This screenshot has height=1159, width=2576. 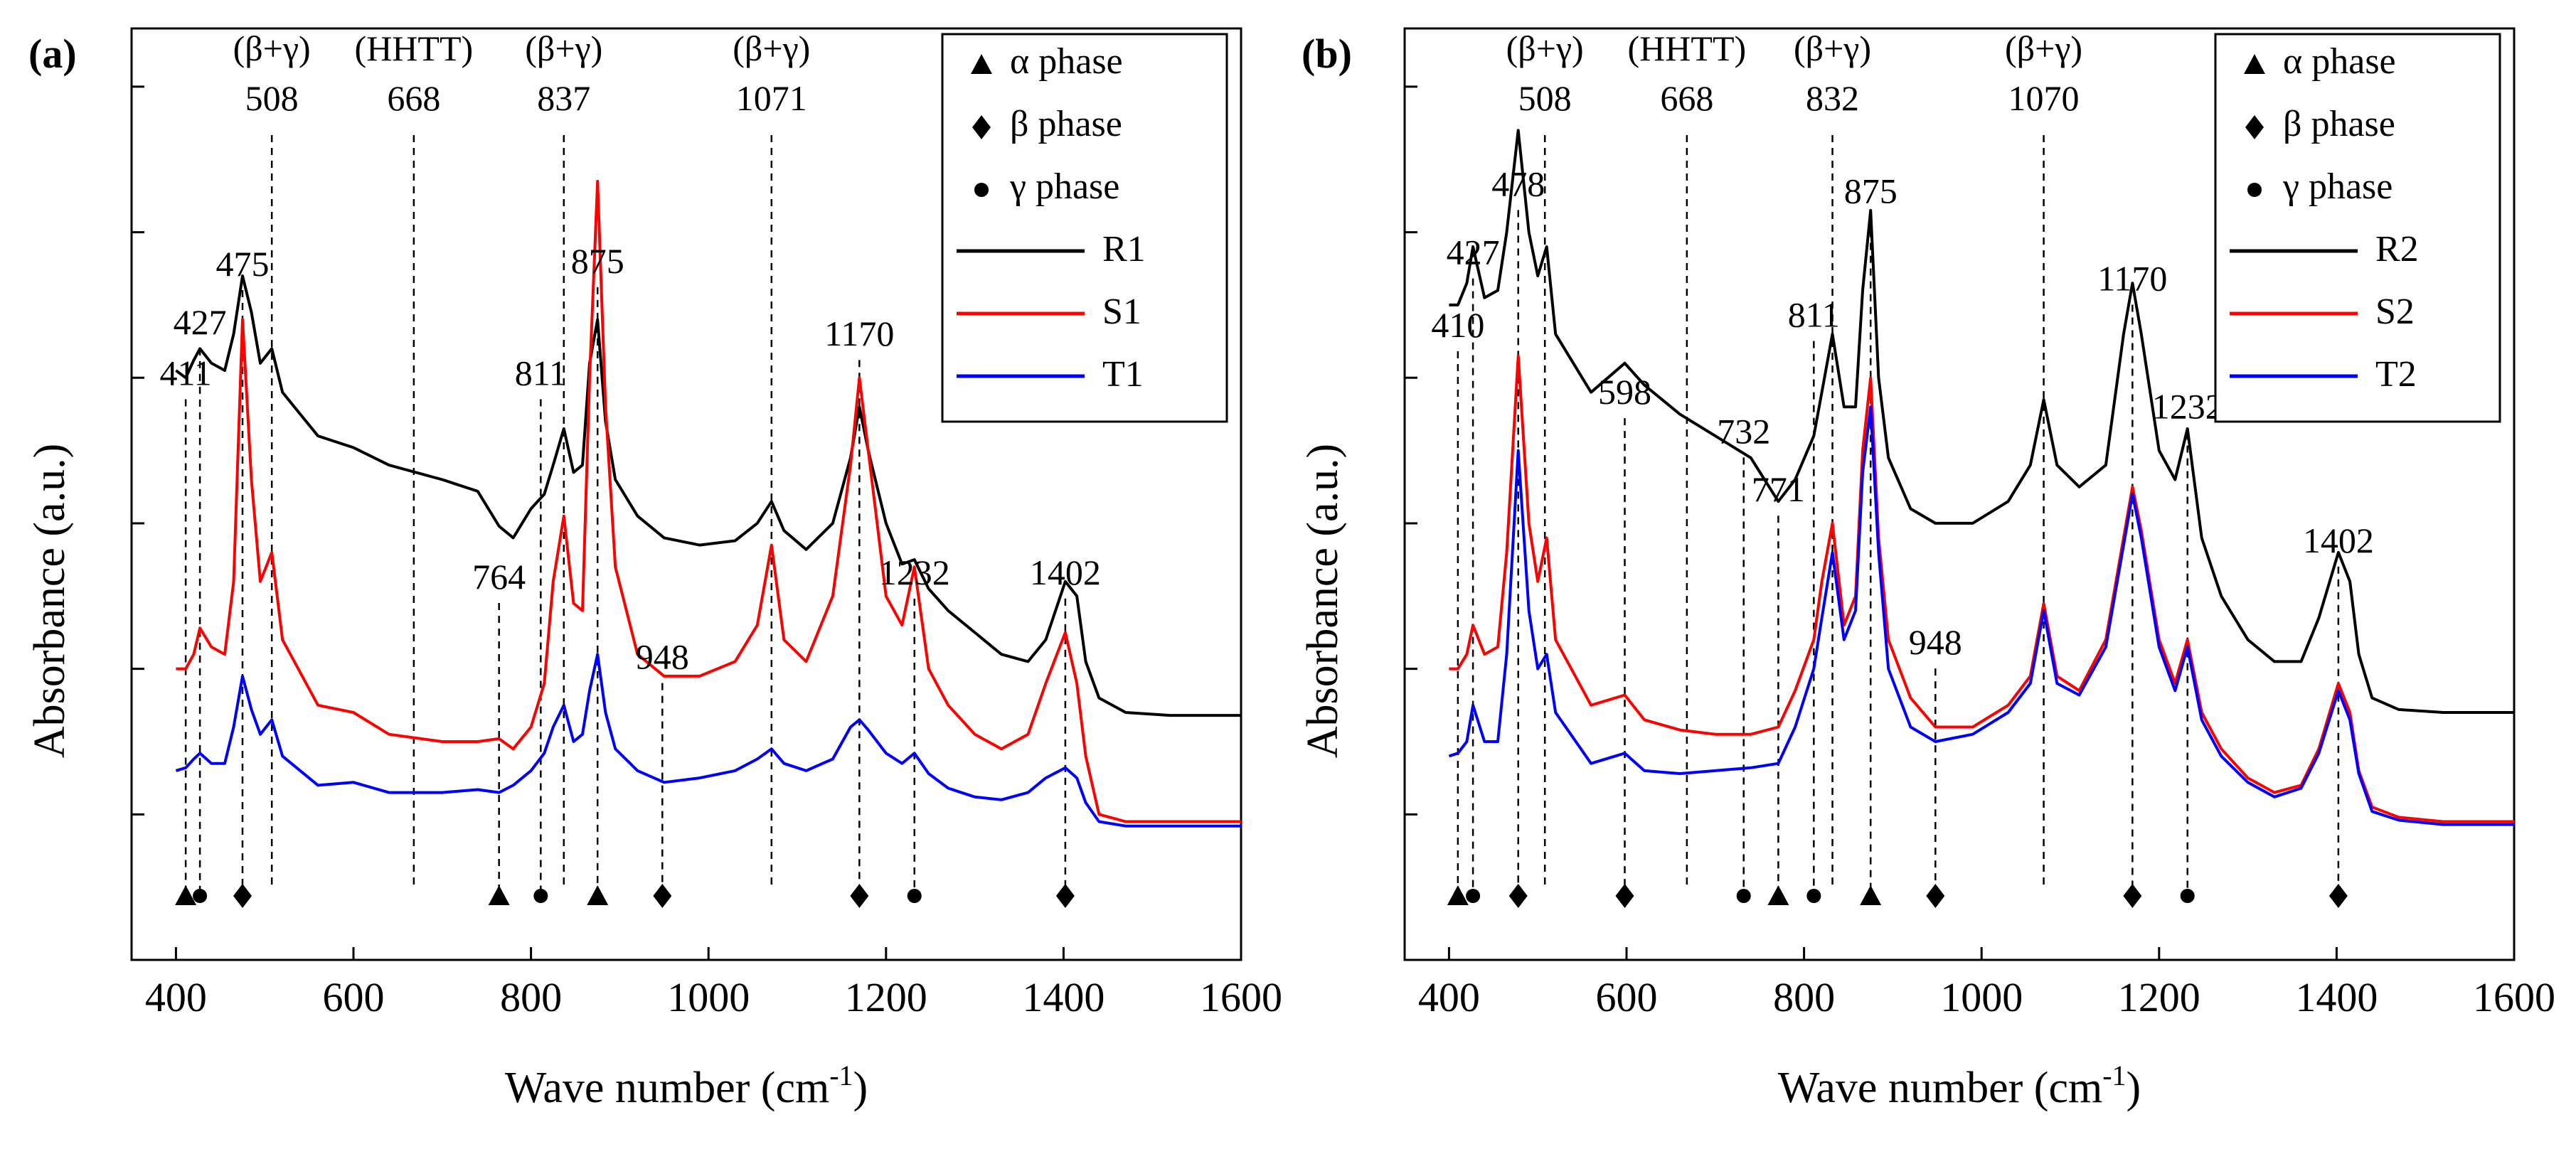 What do you see at coordinates (1627, 997) in the screenshot?
I see `x-tick-label: 600` at bounding box center [1627, 997].